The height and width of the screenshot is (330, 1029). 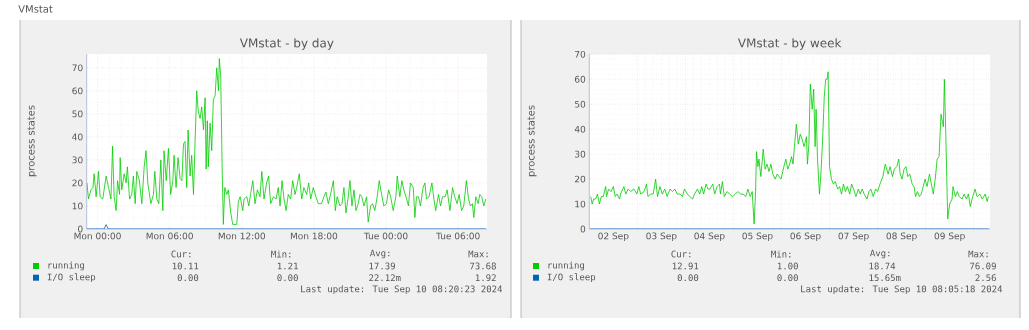 I want to click on x-tick-label: Mon 00:00, so click(x=97, y=236).